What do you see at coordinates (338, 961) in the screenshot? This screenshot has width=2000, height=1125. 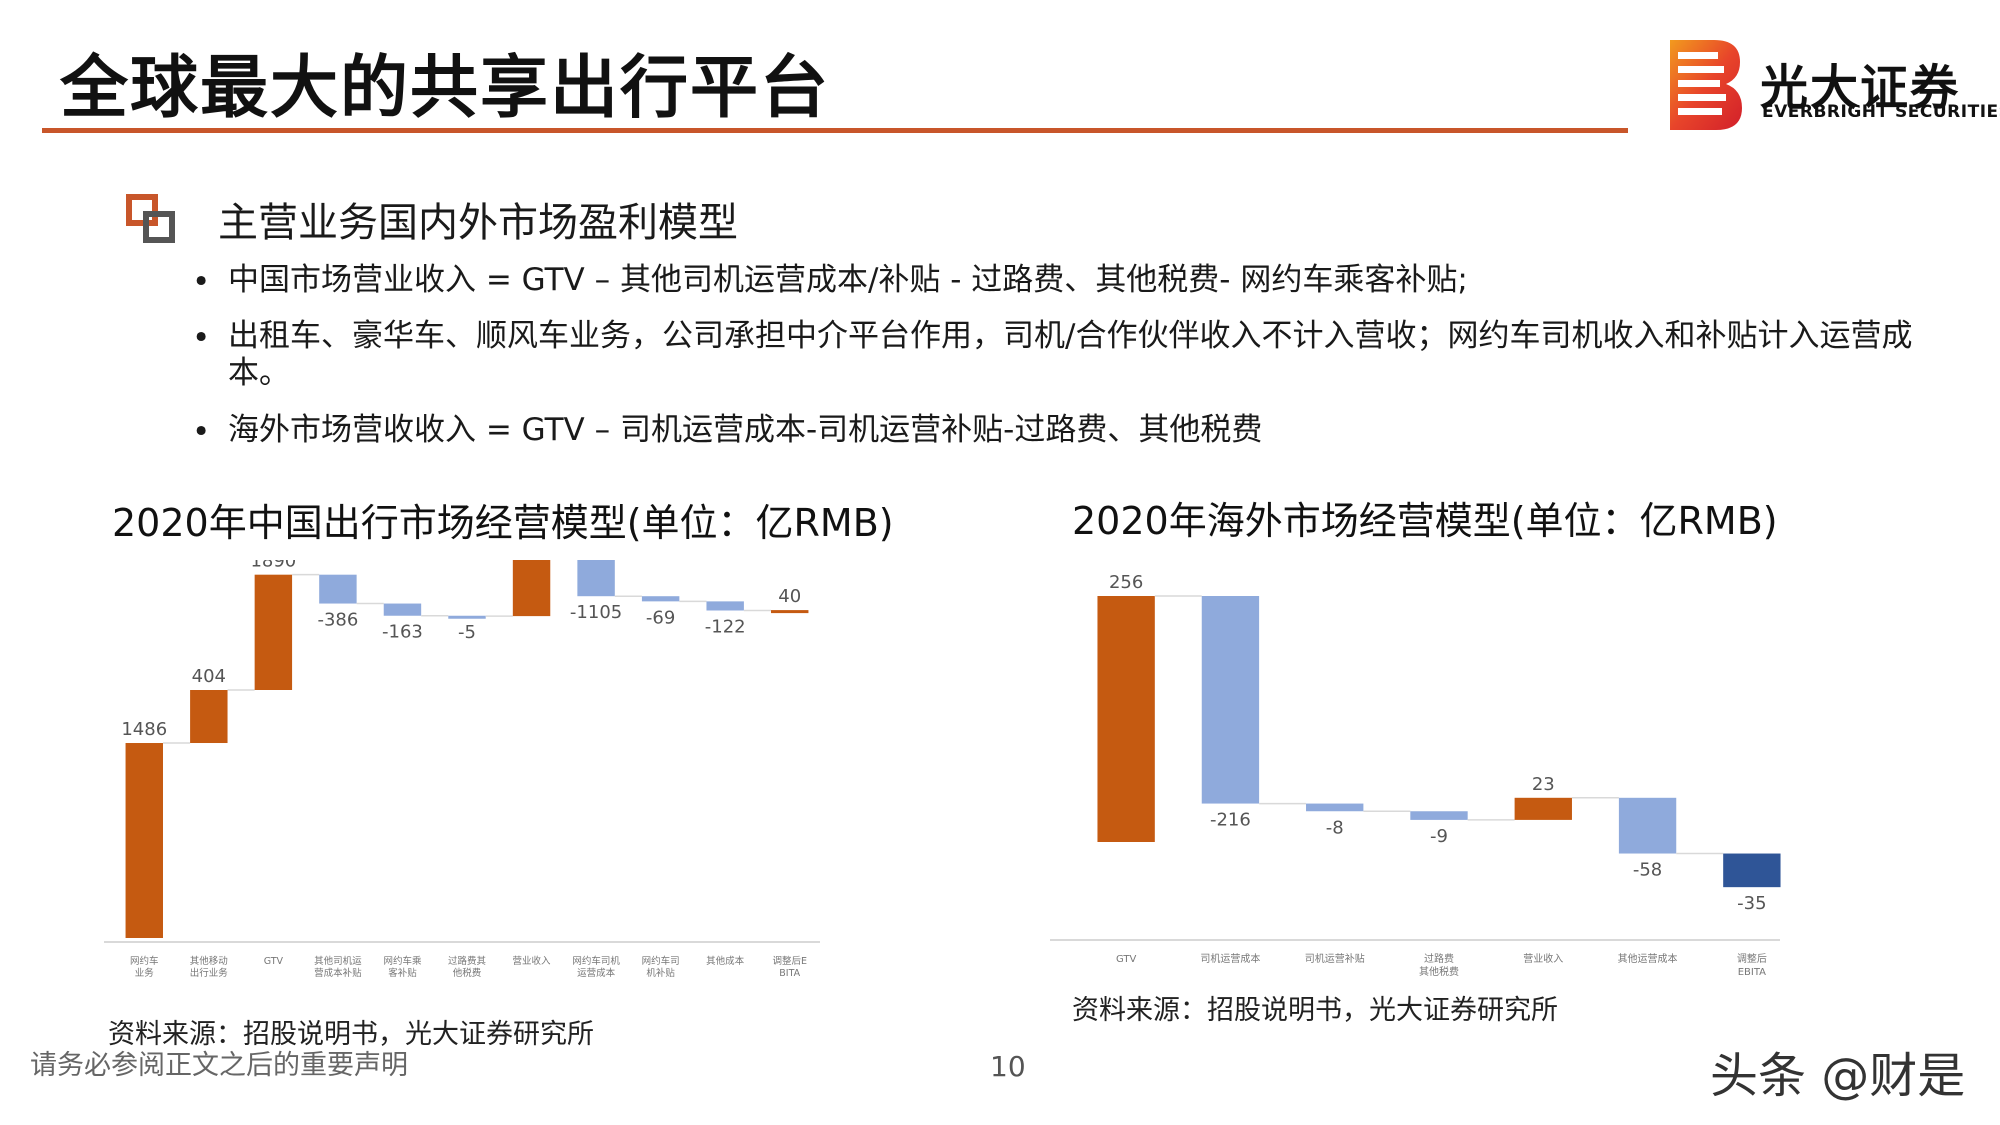 I see `category-label: 其他司机运` at bounding box center [338, 961].